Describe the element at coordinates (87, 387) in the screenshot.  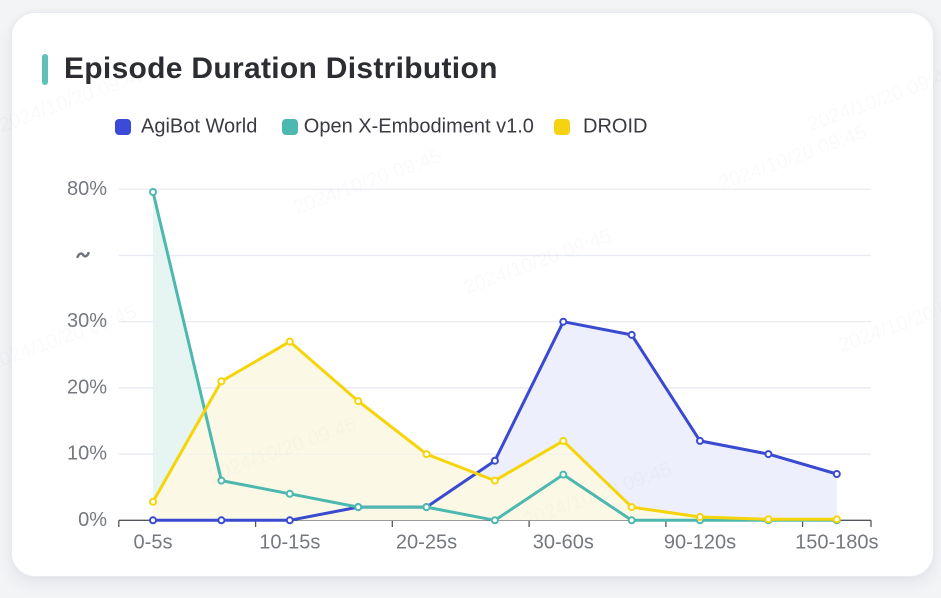
I see `svg-text: 20%` at that location.